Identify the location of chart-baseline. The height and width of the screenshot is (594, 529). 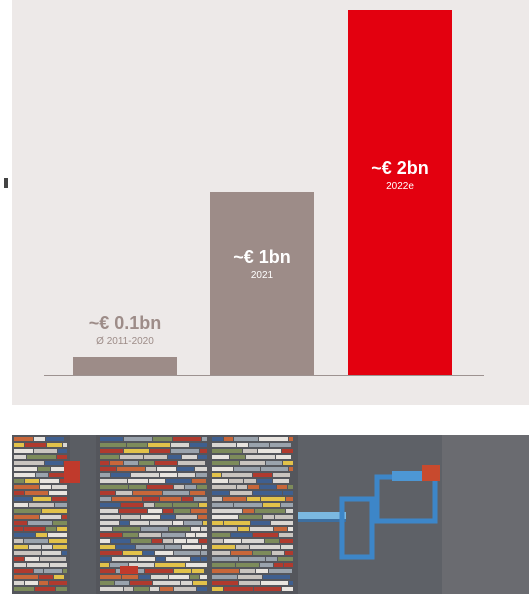
(264, 375).